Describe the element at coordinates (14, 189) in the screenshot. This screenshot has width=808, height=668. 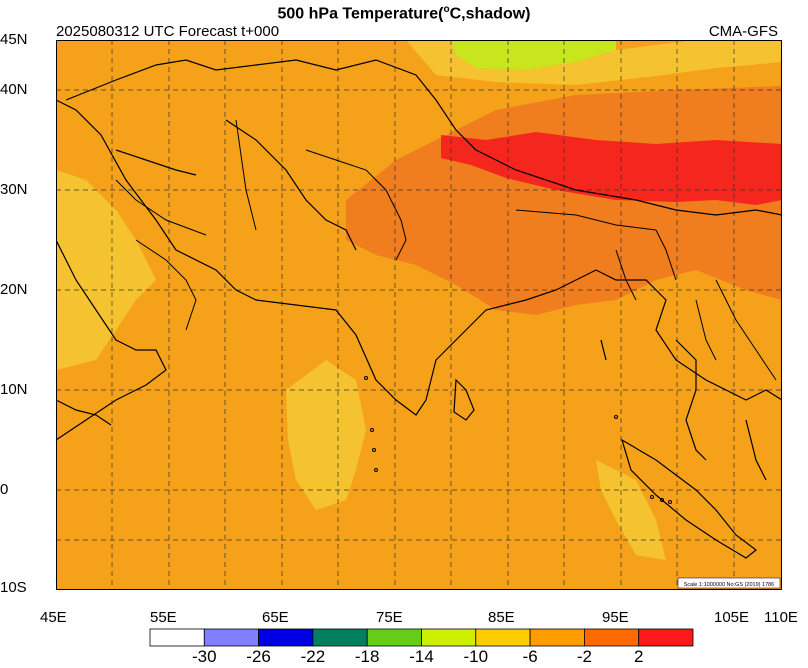
I see `latitude-label: 30N` at that location.